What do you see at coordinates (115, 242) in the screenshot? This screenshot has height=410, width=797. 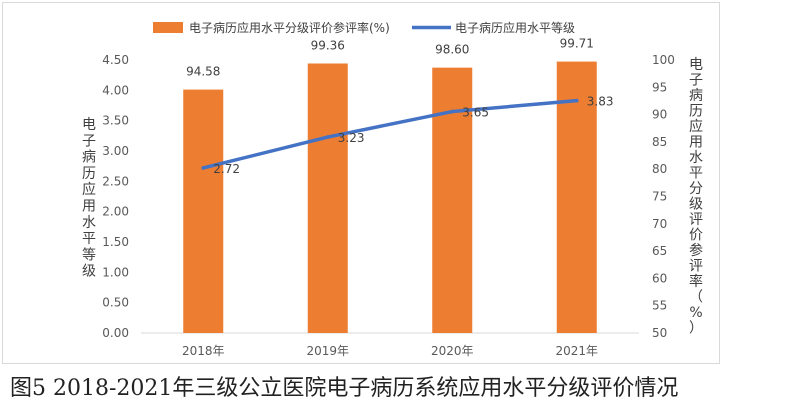 I see `left-tick-label: 1.50` at bounding box center [115, 242].